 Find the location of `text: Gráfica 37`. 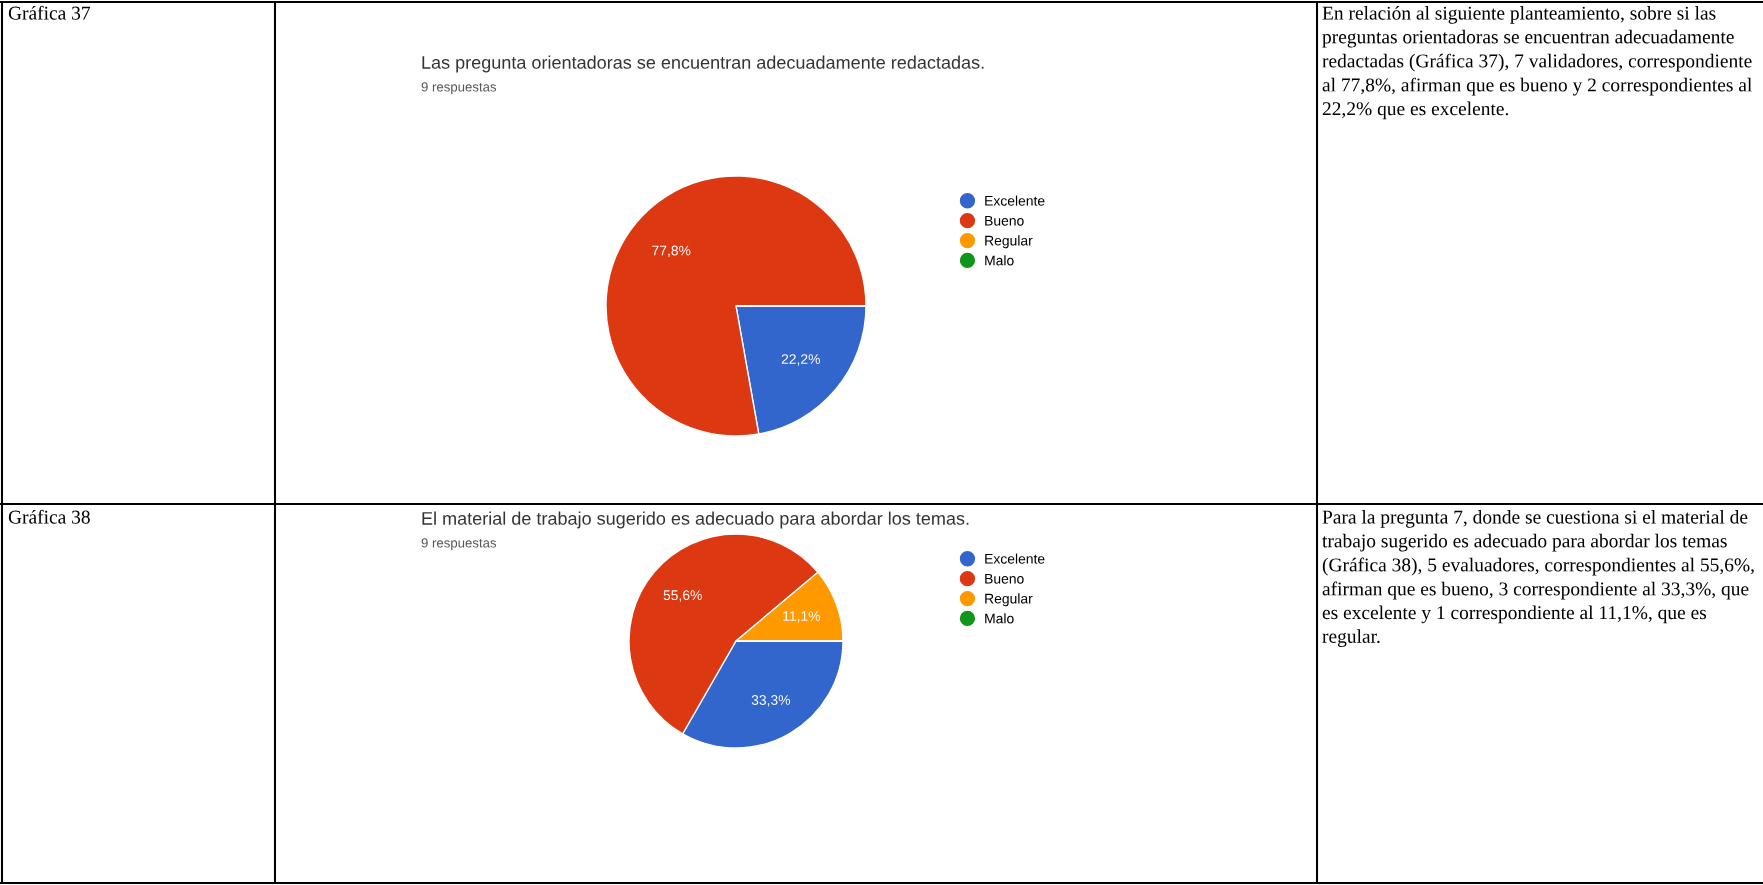

text: Gráfica 37 is located at coordinates (49, 12).